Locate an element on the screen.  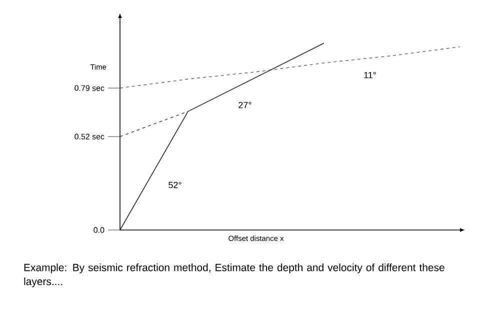
line-series is located at coordinates (290, 67).